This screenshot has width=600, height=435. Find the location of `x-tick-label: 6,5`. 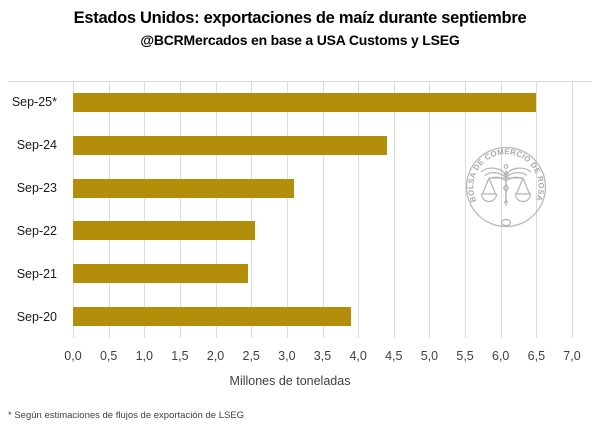

x-tick-label: 6,5 is located at coordinates (536, 356).